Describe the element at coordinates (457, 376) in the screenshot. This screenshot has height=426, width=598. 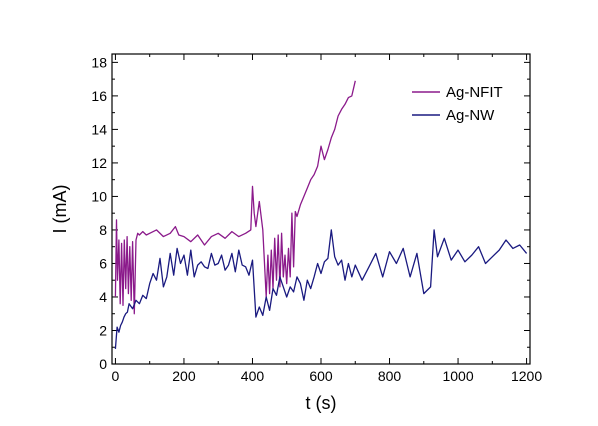
I see `x-tick-label: 1000` at that location.